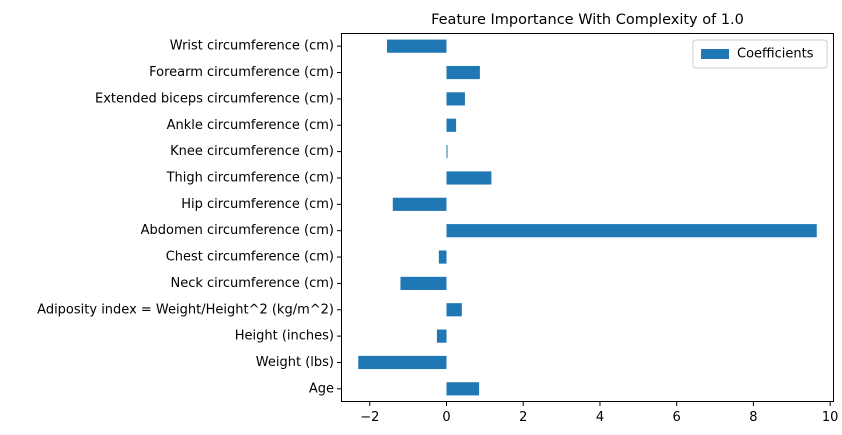 The width and height of the screenshot is (842, 435). Describe the element at coordinates (250, 177) in the screenshot. I see `y-tick-label: Thigh circumference (cm)` at that location.